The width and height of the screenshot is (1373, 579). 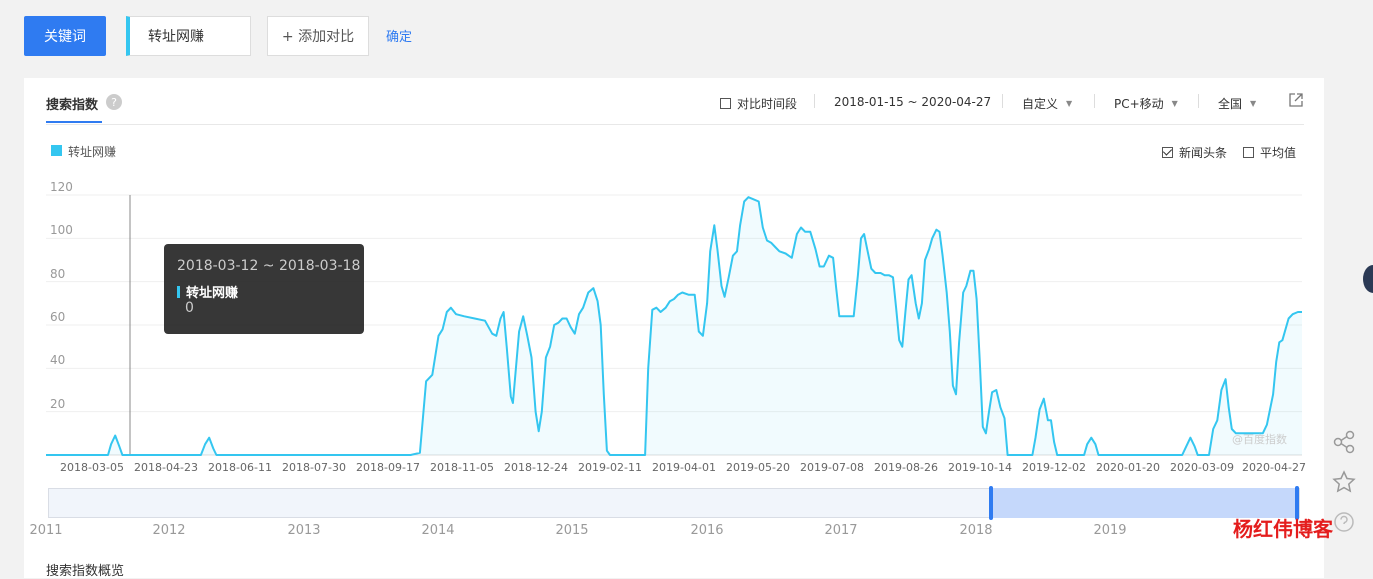 I want to click on slider-handle-right, so click(x=1297, y=503).